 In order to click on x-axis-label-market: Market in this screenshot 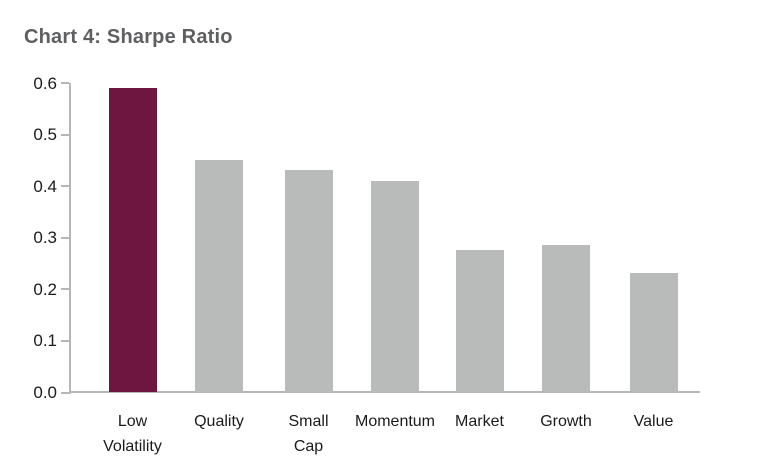, I will do `click(479, 421)`.